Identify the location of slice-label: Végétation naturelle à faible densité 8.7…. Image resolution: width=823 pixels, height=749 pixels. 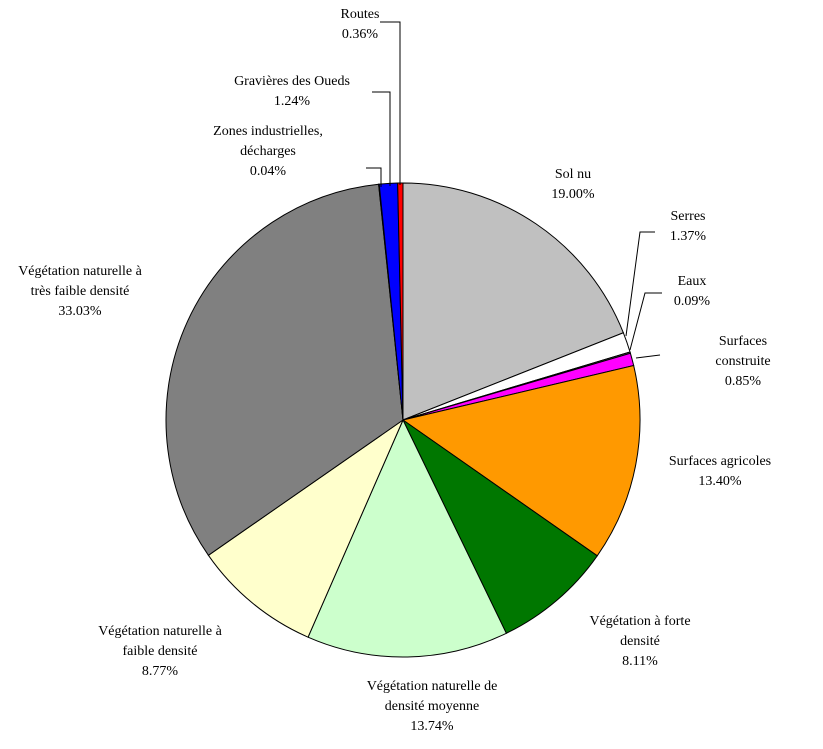
(160, 652).